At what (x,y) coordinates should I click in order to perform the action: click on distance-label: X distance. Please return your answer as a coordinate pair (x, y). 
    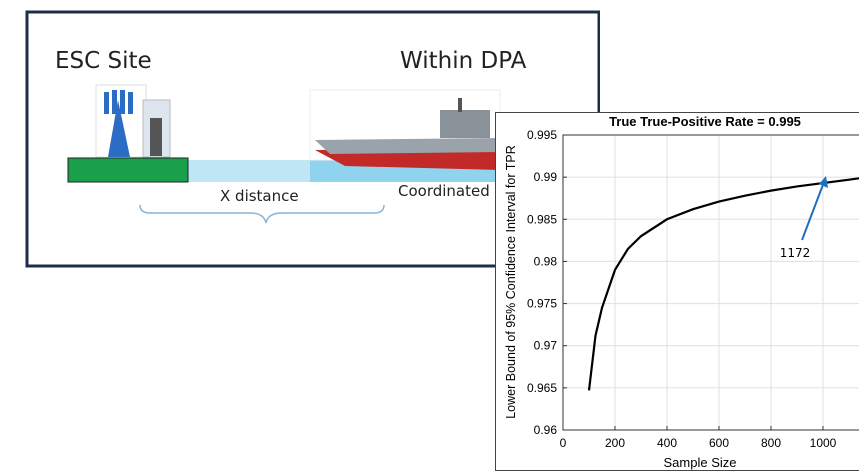
    Looking at the image, I should click on (259, 196).